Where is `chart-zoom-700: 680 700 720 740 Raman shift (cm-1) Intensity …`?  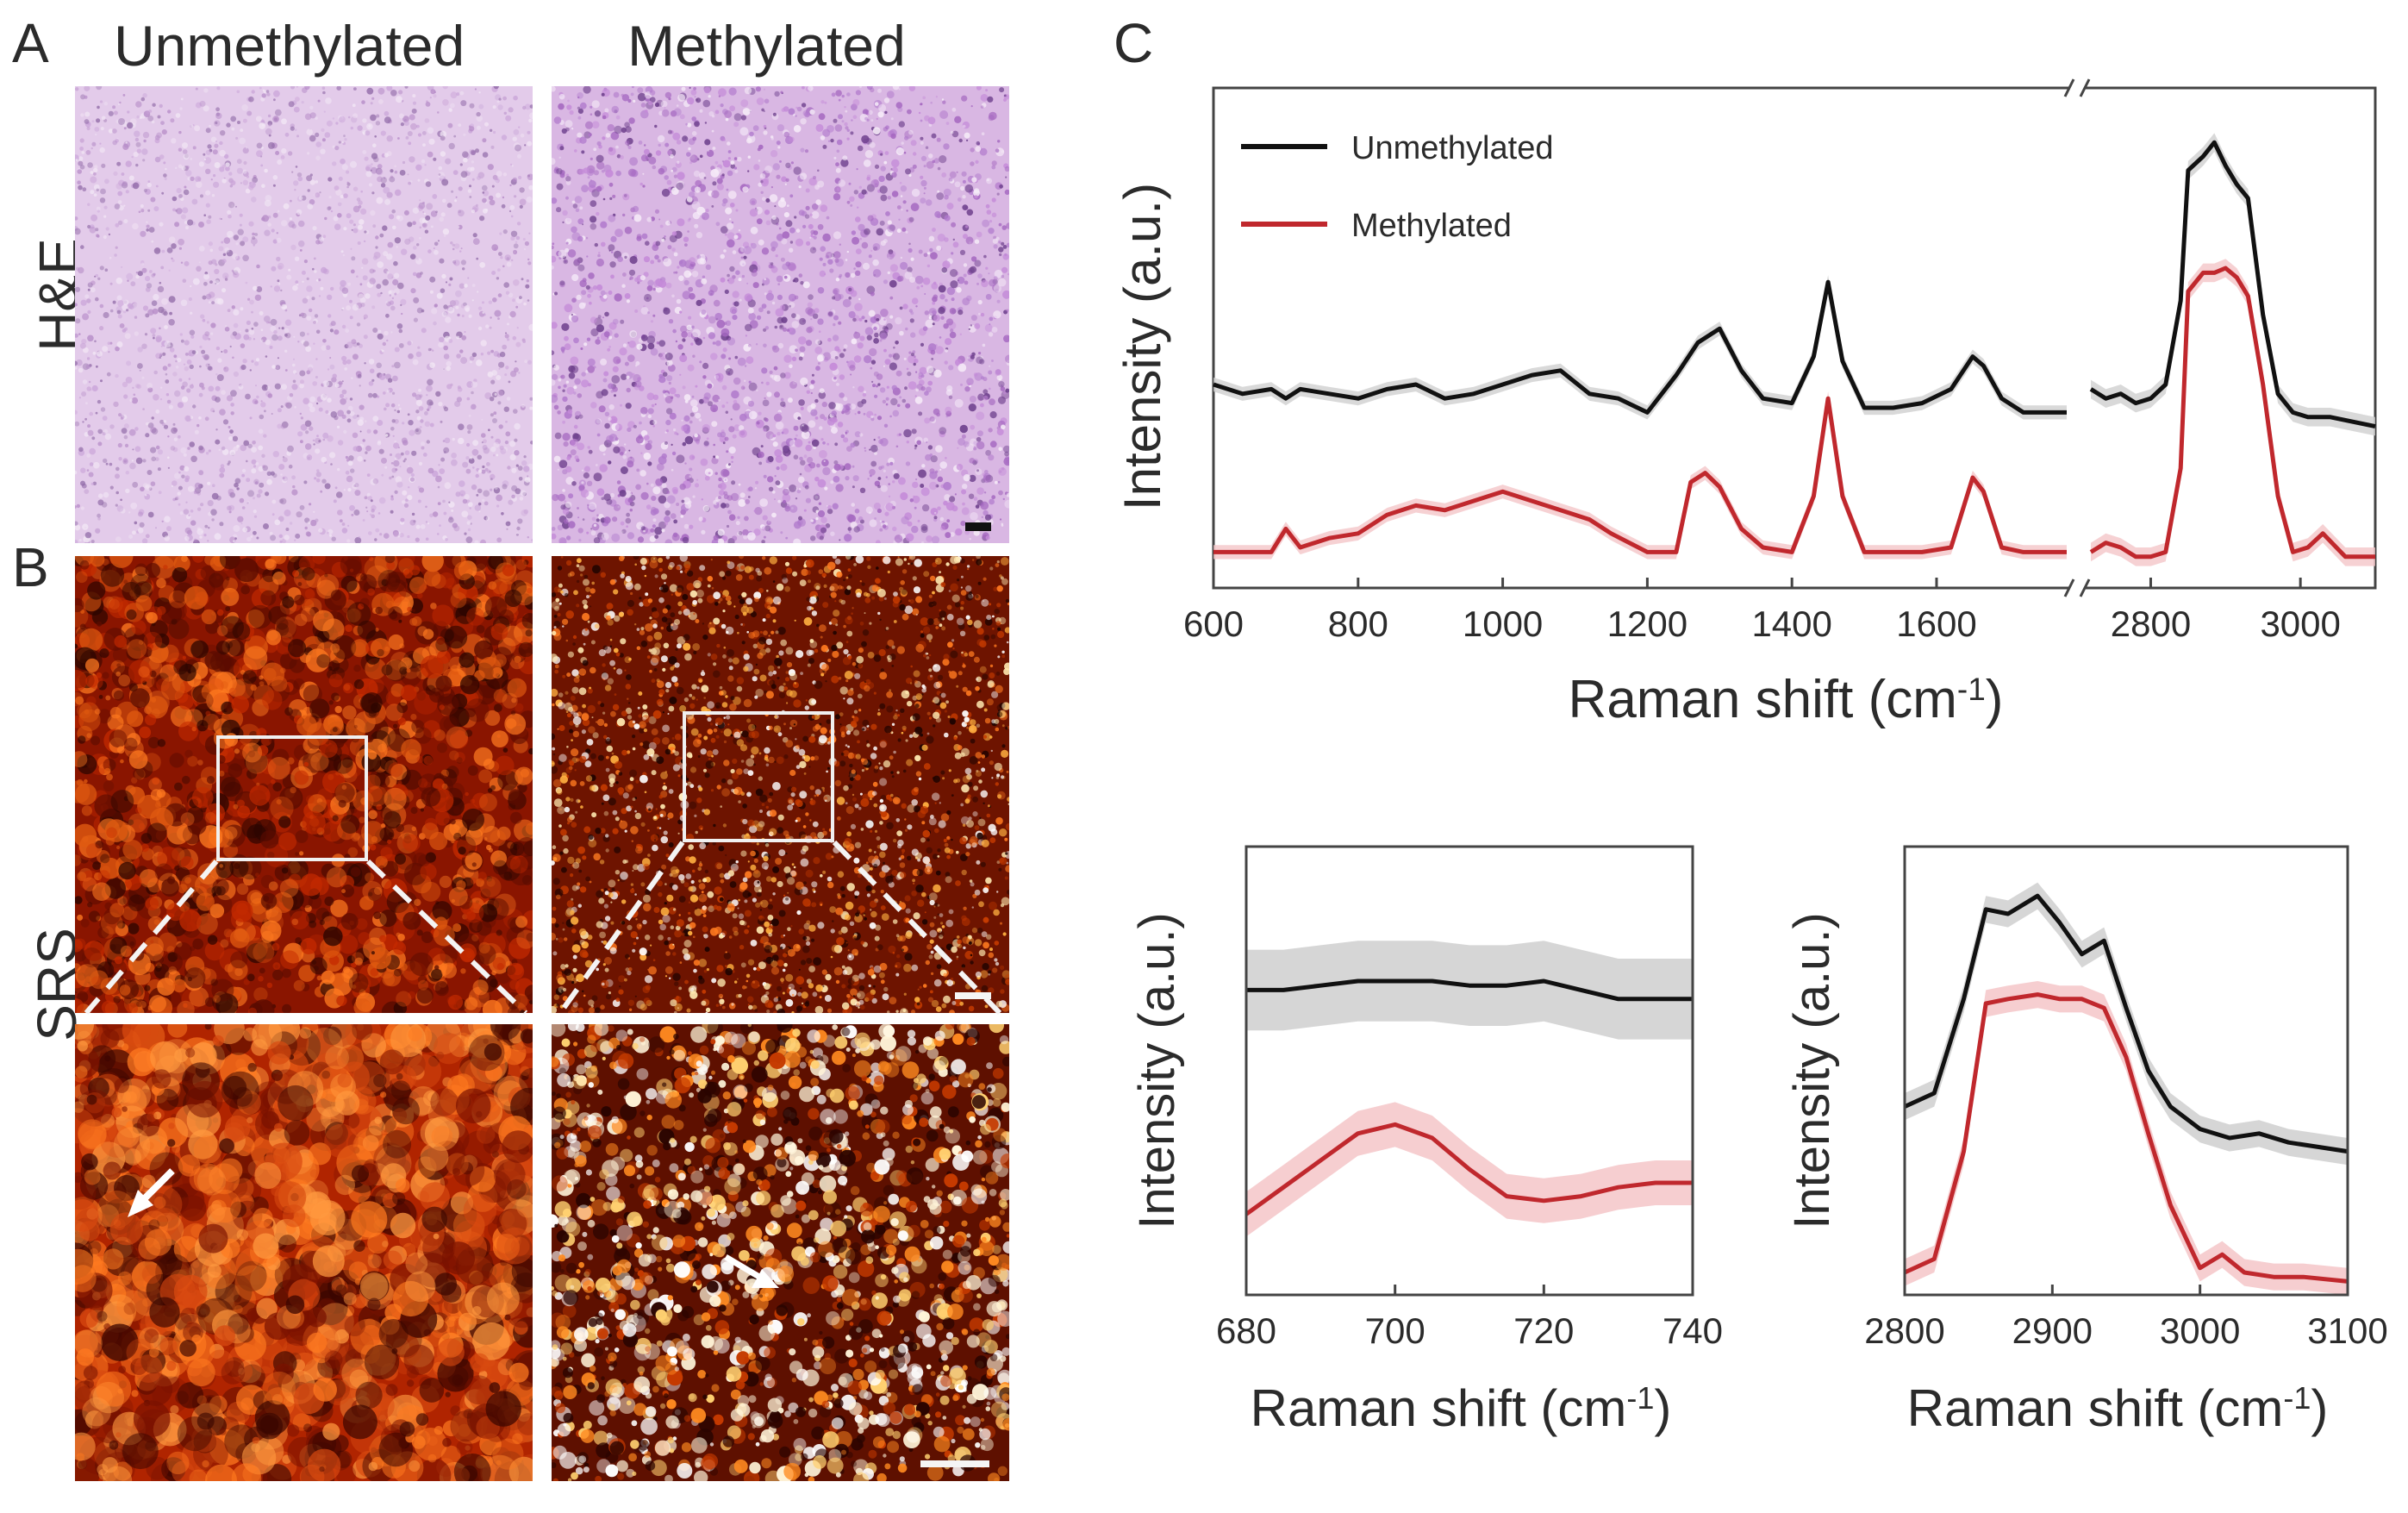
chart-zoom-700: 680 700 720 740 Raman shift (cm-1) Intensity … is located at coordinates (1426, 1141).